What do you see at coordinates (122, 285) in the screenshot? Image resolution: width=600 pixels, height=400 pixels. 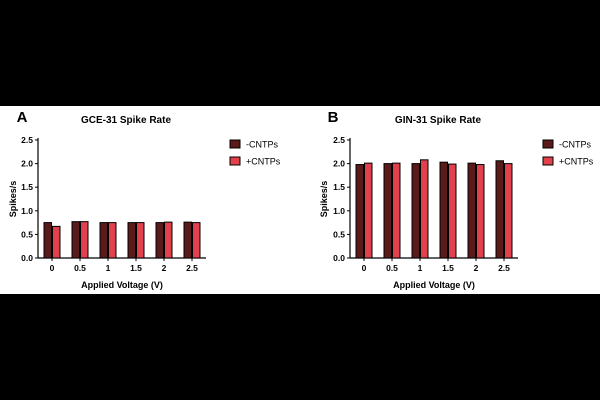 I see `panel-a-x-axis-label: Applied Voltage (V)` at bounding box center [122, 285].